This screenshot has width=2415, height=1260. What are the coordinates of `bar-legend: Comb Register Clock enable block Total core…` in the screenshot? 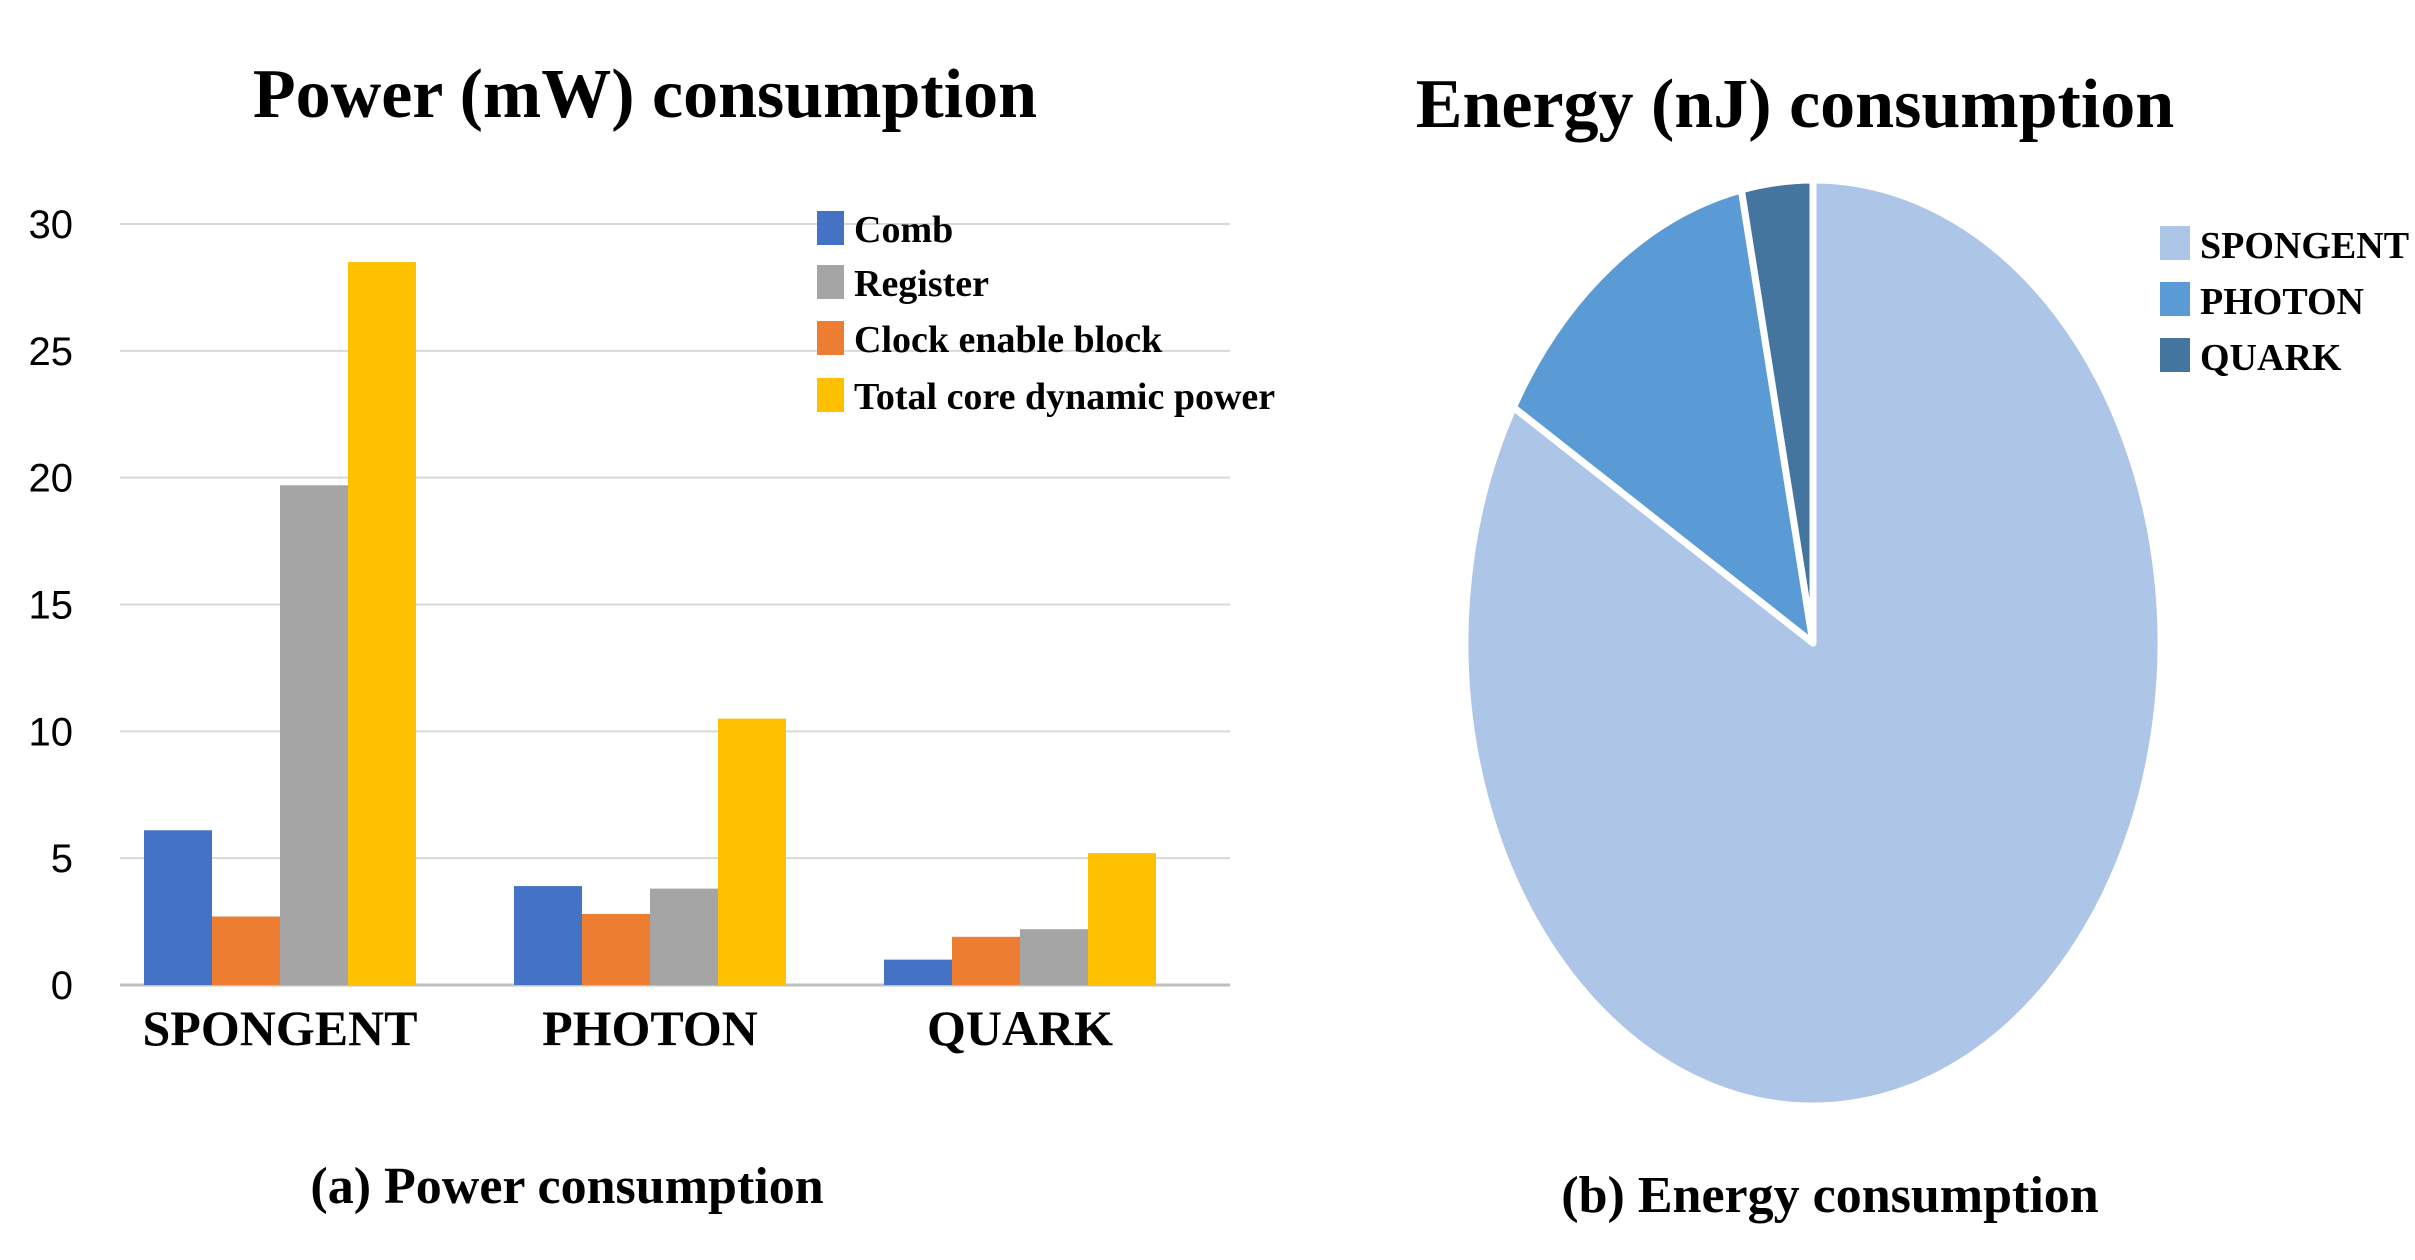 It's located at (1046, 313).